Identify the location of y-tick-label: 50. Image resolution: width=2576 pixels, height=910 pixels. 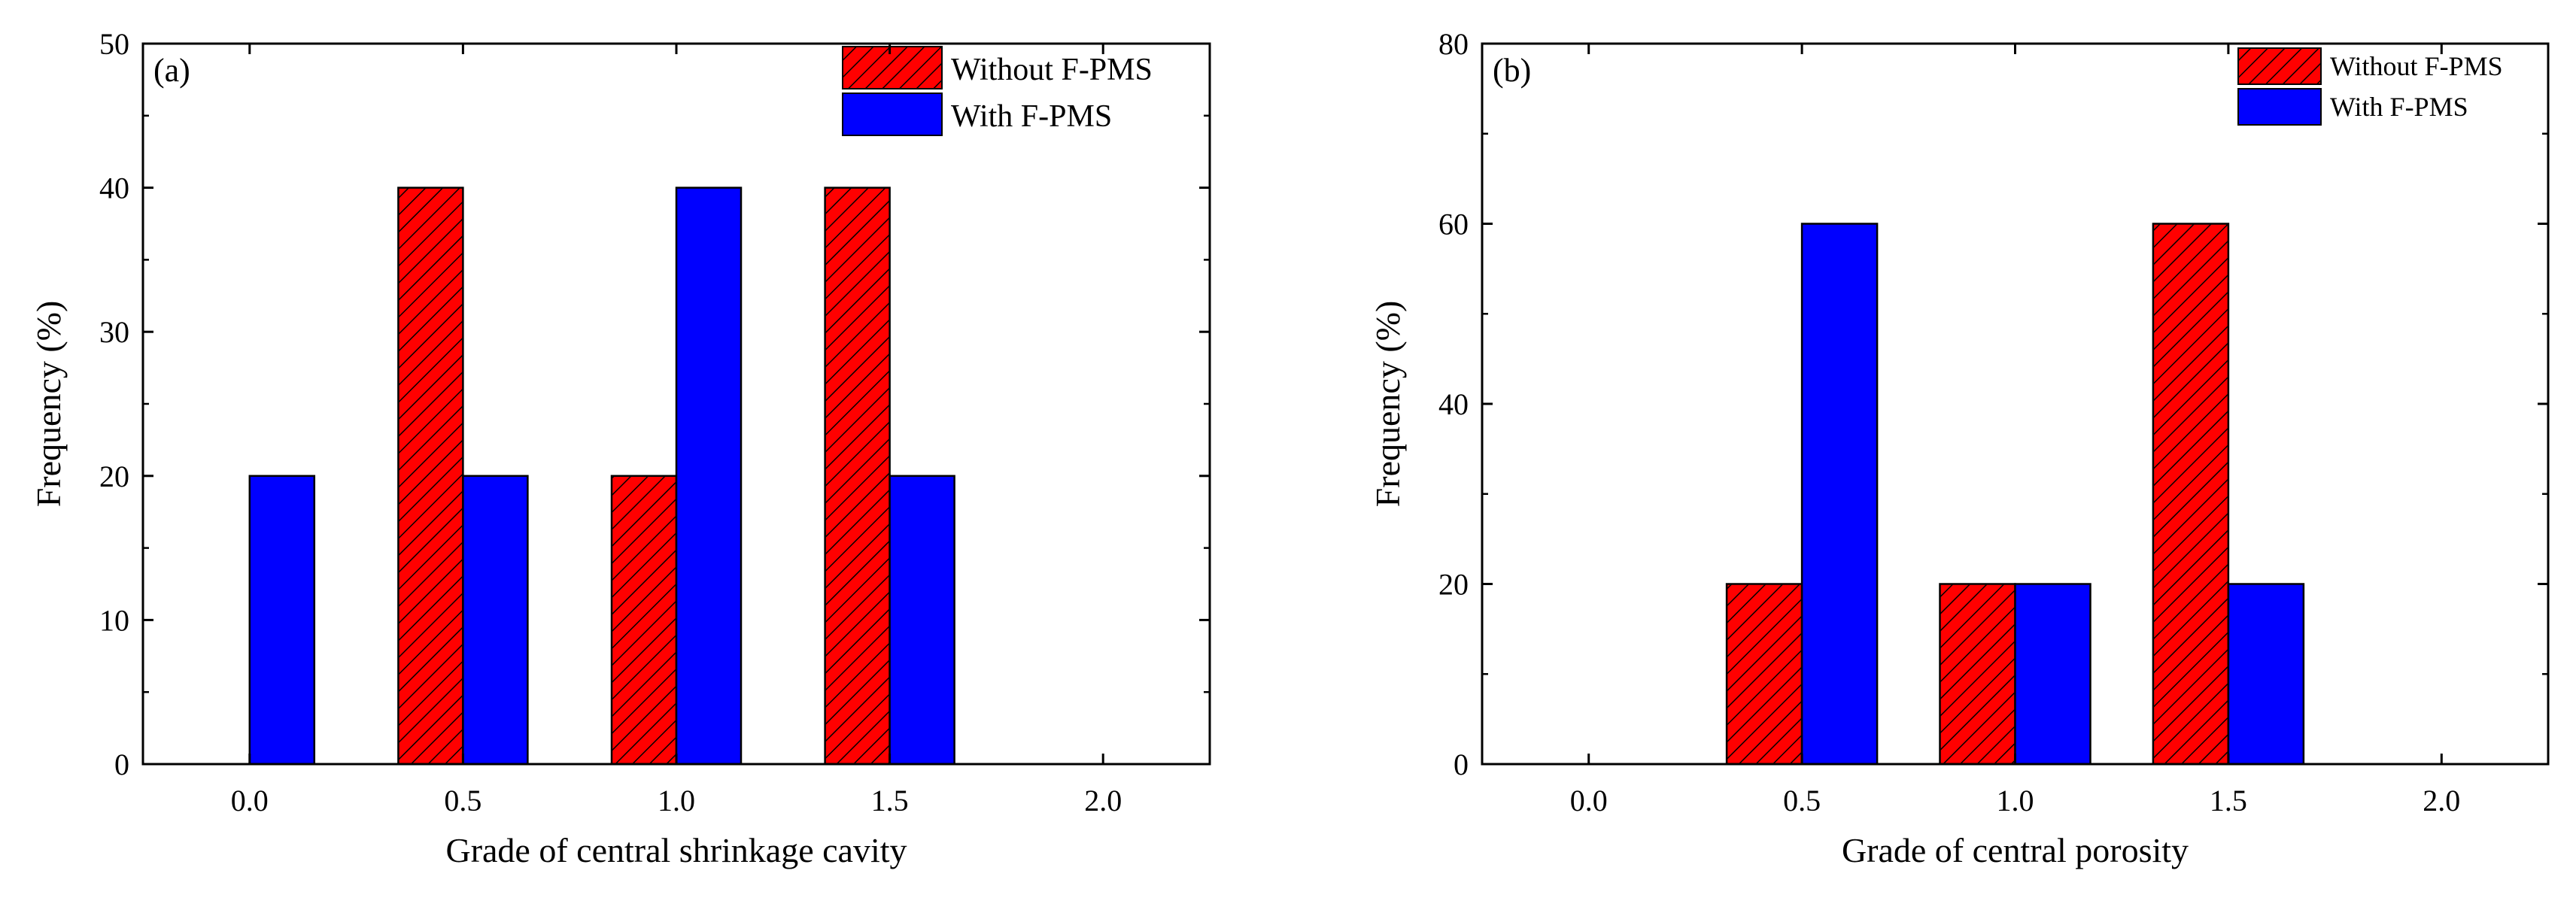
(114, 44).